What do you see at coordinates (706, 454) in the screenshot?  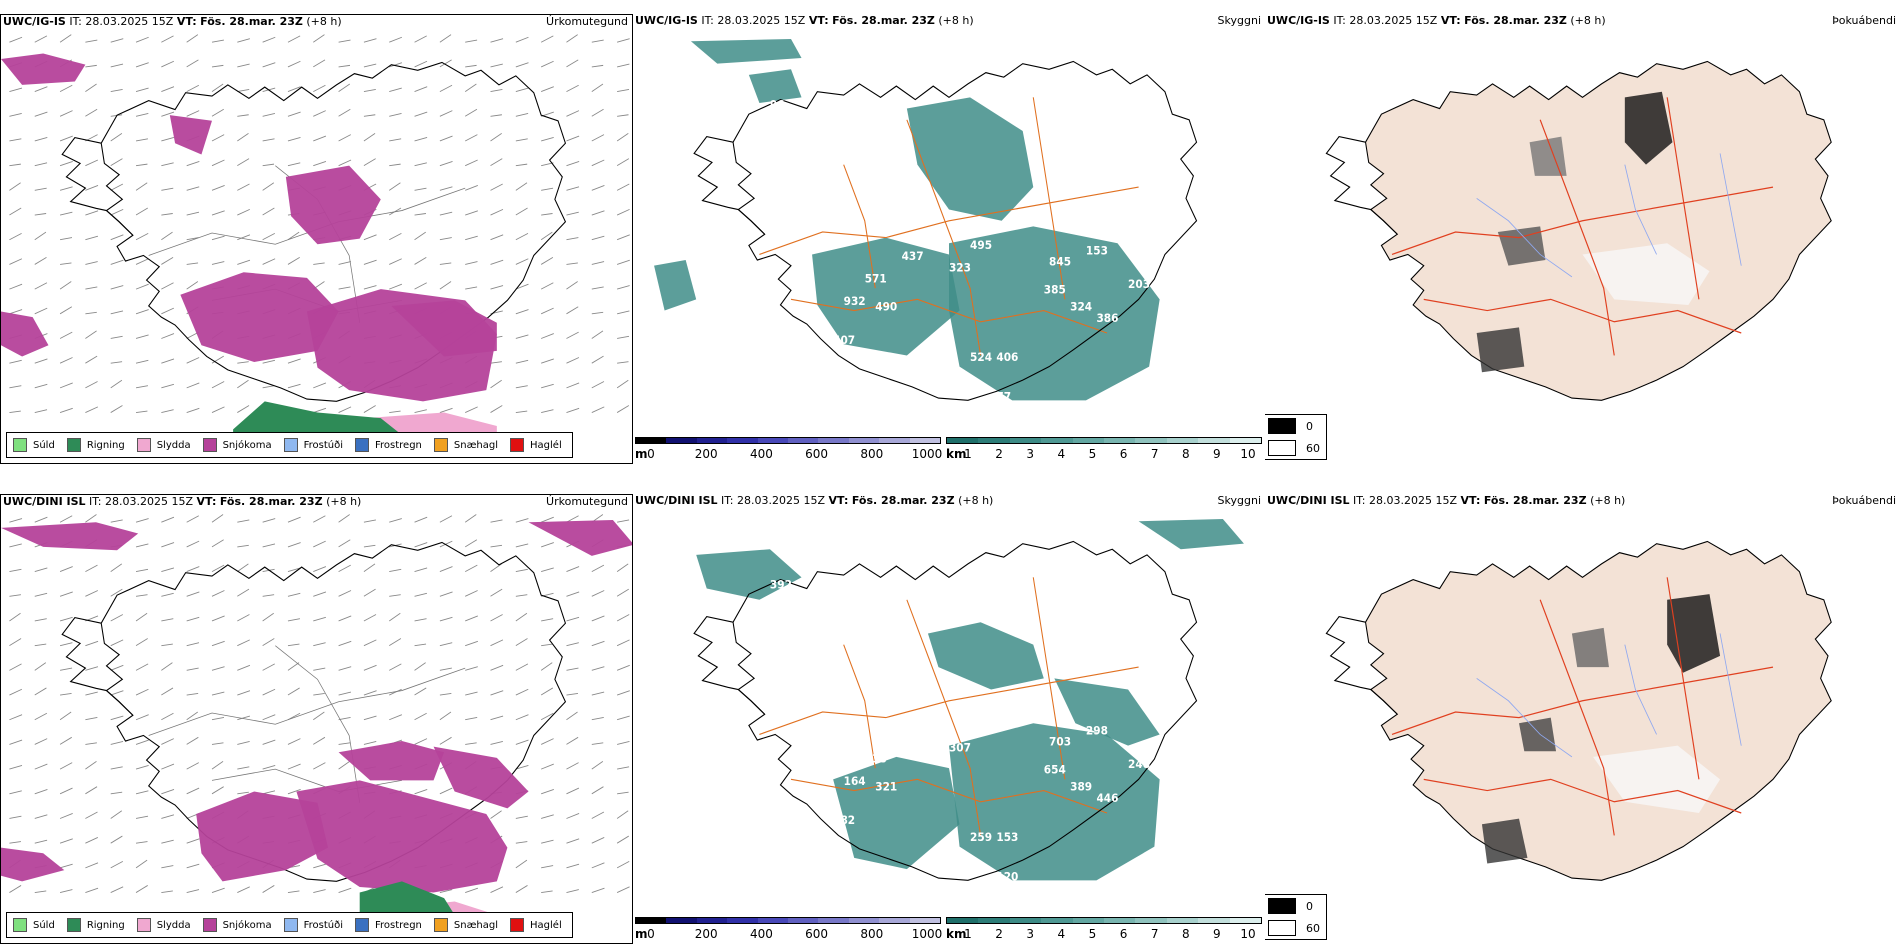 I see `ceiling_bar-tick: 200` at bounding box center [706, 454].